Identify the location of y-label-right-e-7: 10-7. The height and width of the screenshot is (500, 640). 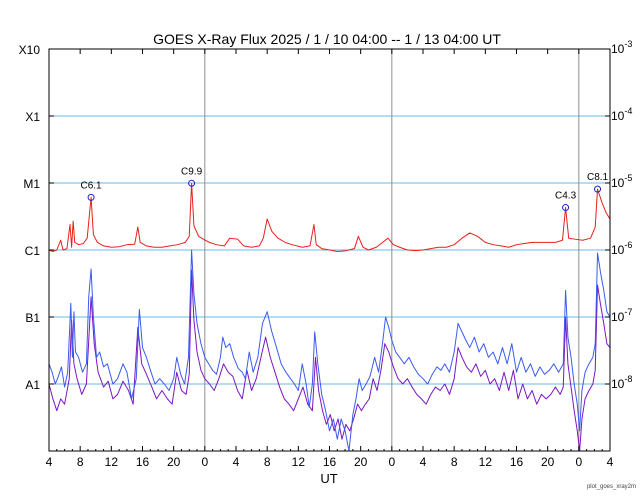
(621, 315).